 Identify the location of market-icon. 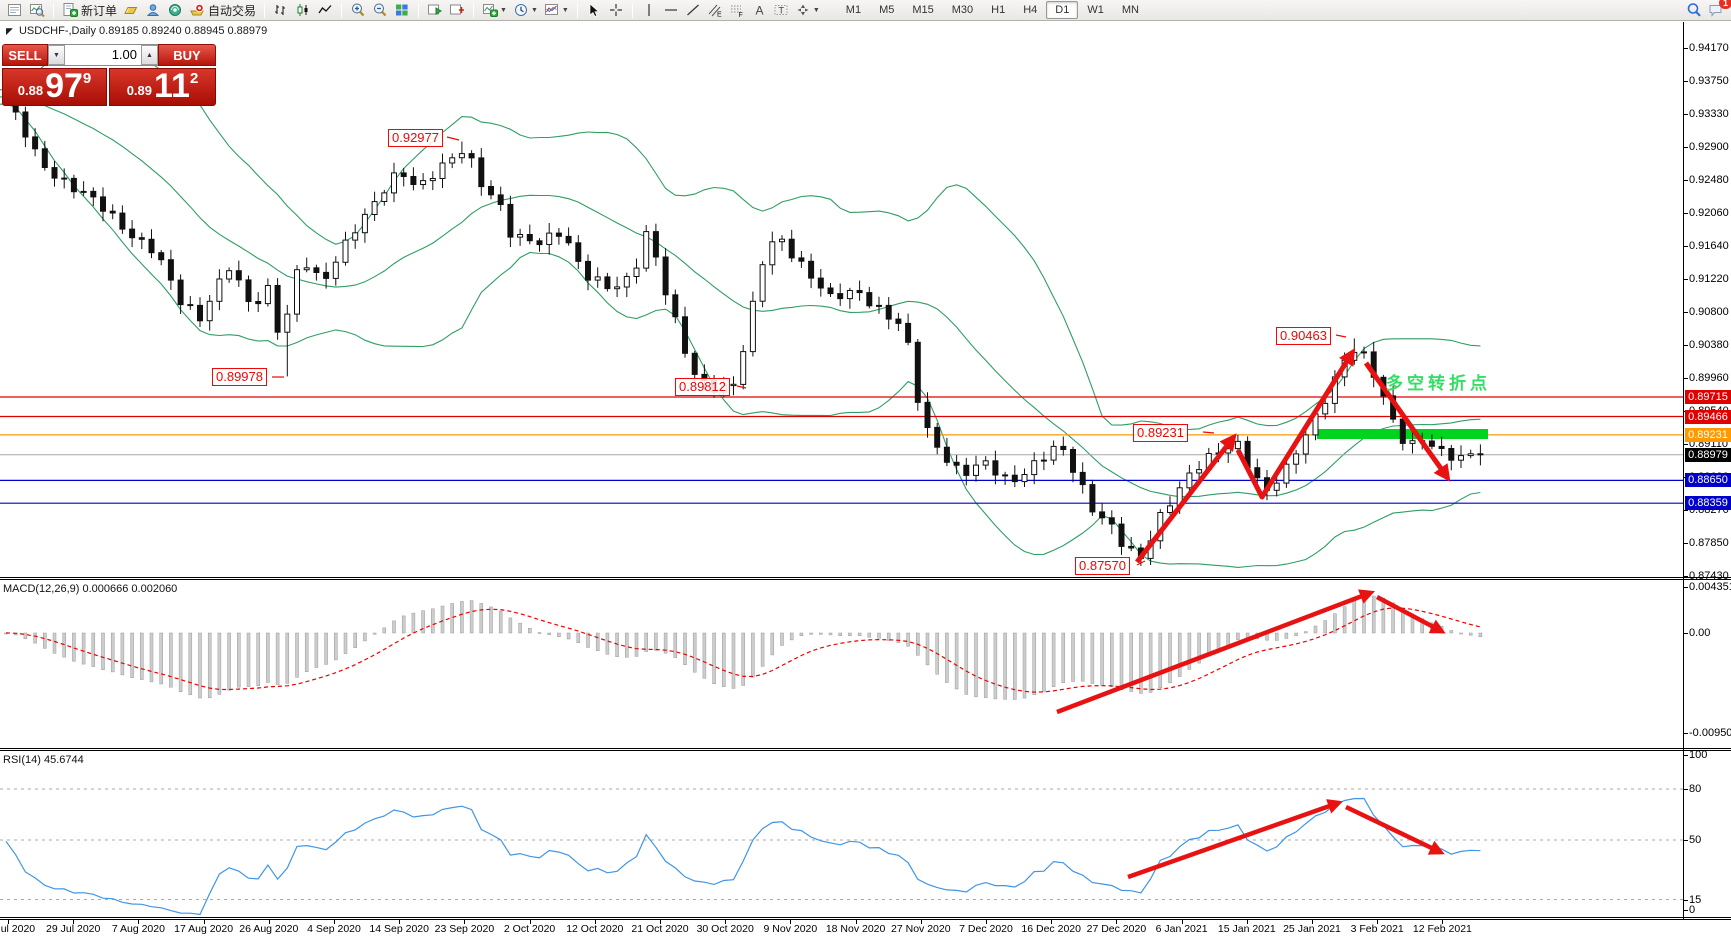
(153, 10).